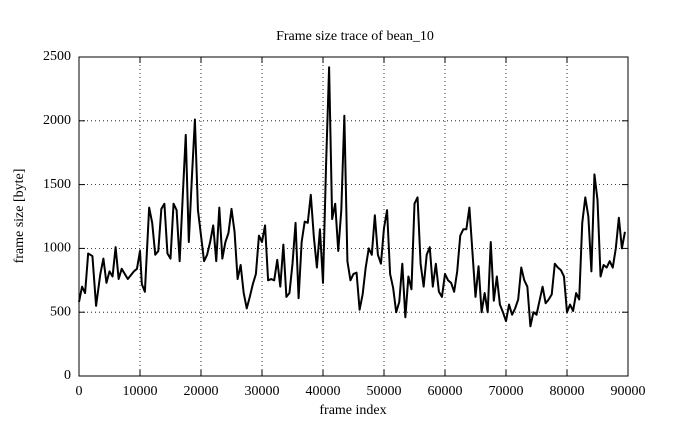 The width and height of the screenshot is (695, 429). I want to click on y-tick-label: 2000, so click(57, 120).